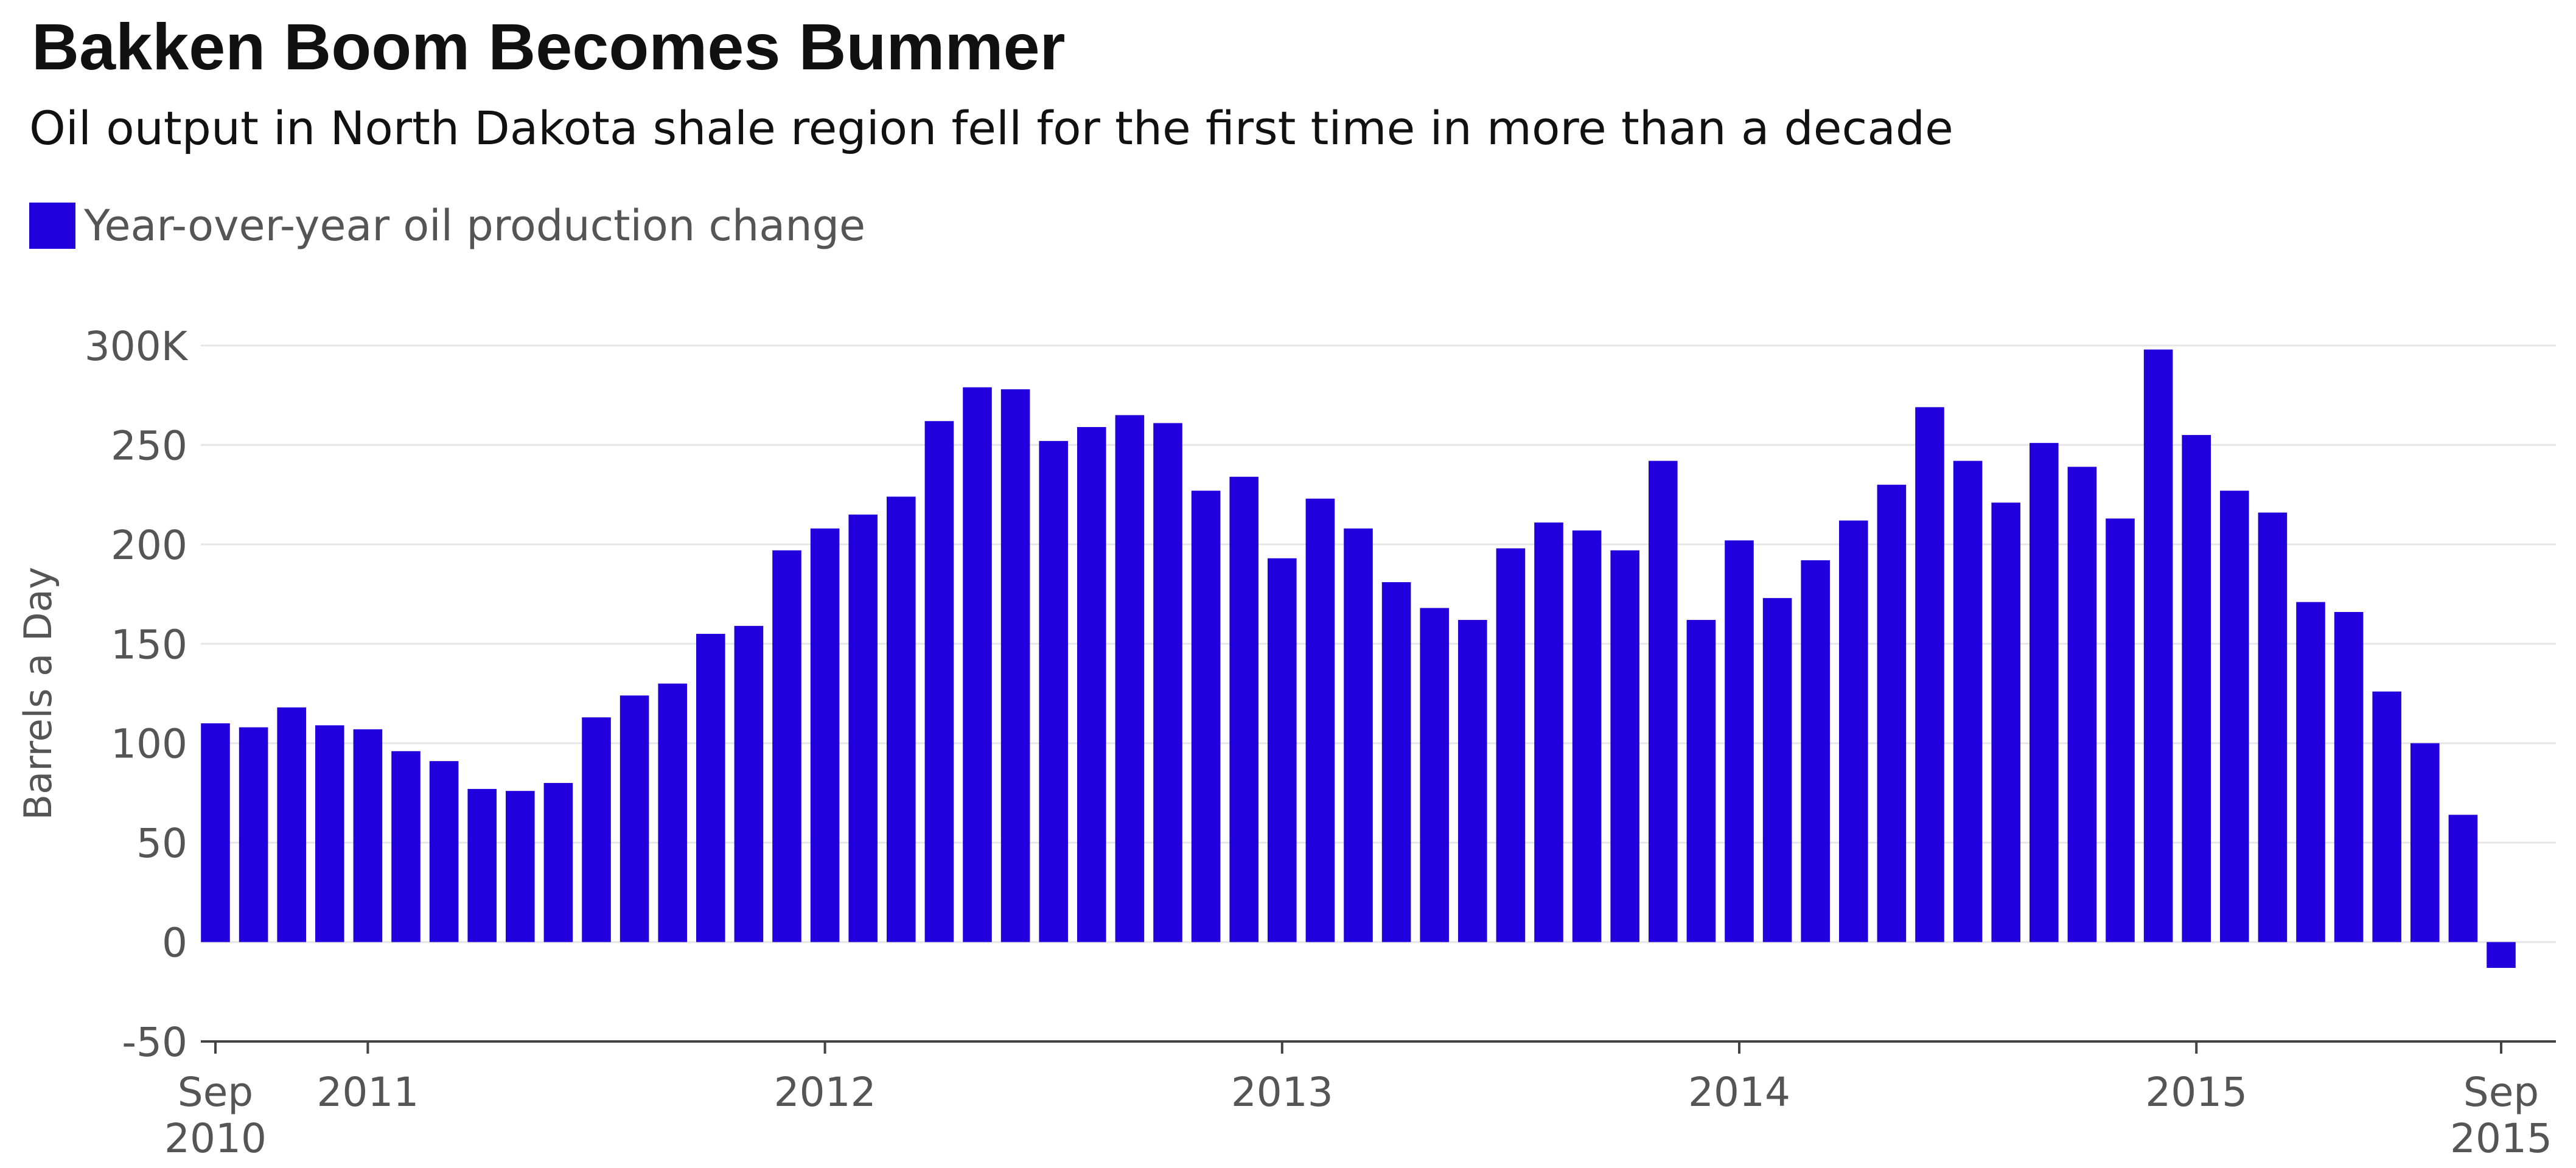 Image resolution: width=2576 pixels, height=1168 pixels. What do you see at coordinates (2501, 1138) in the screenshot?
I see `x-tick-label-year: 2015` at bounding box center [2501, 1138].